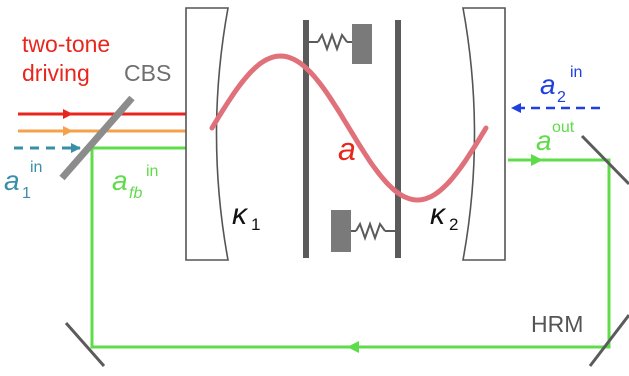 The width and height of the screenshot is (629, 376). What do you see at coordinates (548, 84) in the screenshot?
I see `a2-in-label: a` at bounding box center [548, 84].